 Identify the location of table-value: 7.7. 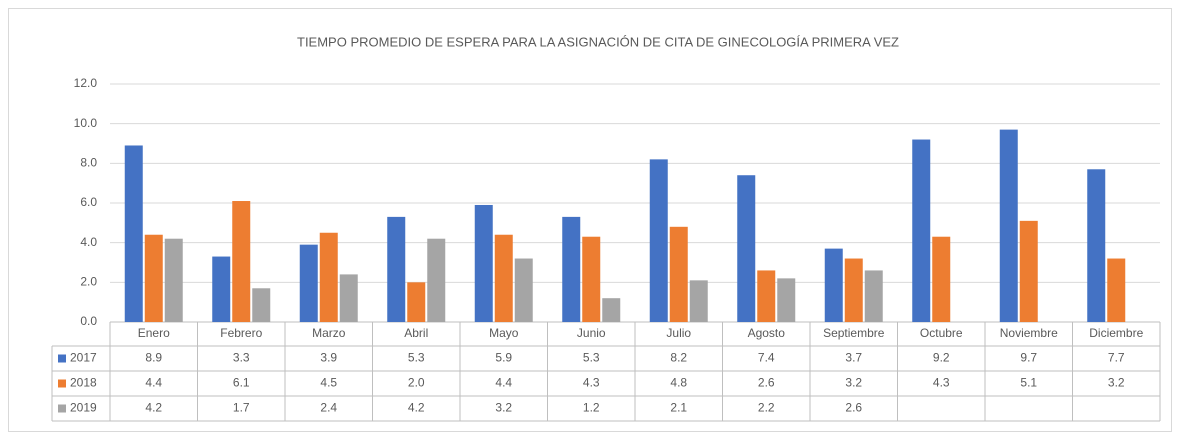
(1116, 358).